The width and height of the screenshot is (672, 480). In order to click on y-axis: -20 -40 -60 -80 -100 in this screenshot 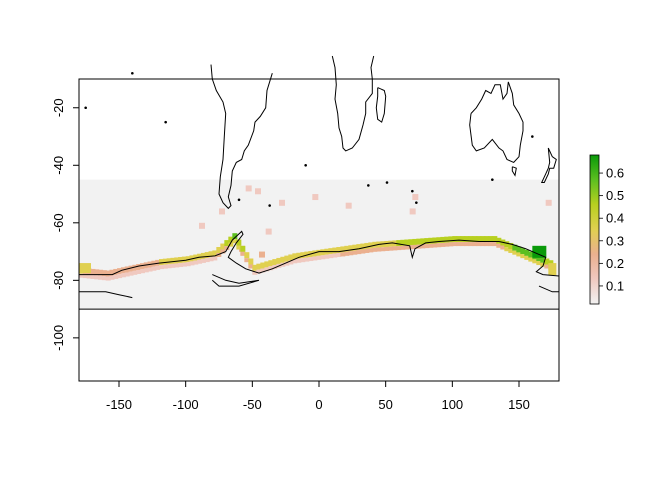, I will do `click(65, 224)`.